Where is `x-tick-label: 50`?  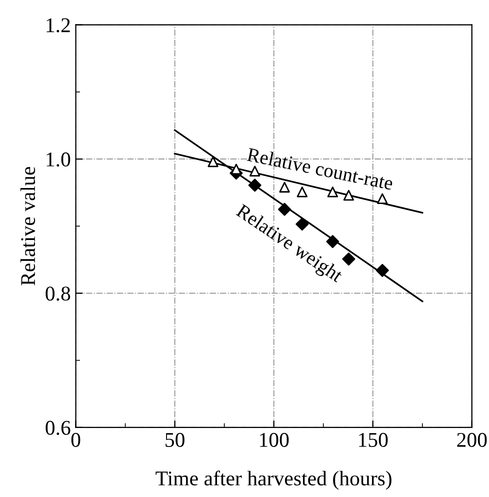
x-tick-label: 50 is located at coordinates (175, 439).